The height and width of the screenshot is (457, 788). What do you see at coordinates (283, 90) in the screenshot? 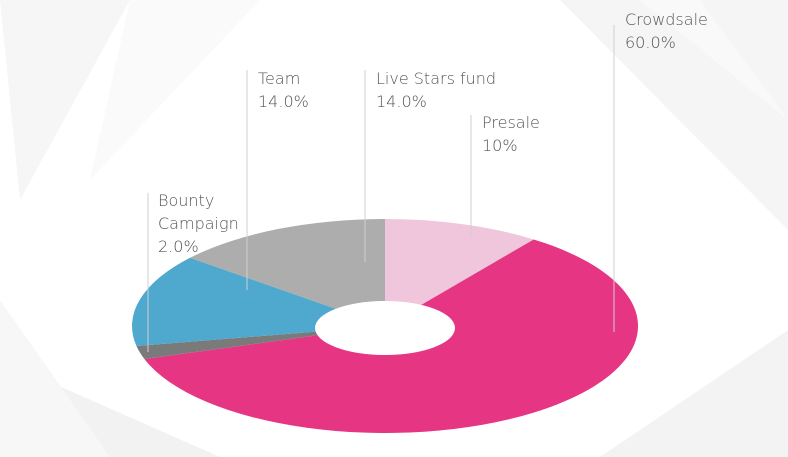
I see `label-team: Team 14.0%` at bounding box center [283, 90].